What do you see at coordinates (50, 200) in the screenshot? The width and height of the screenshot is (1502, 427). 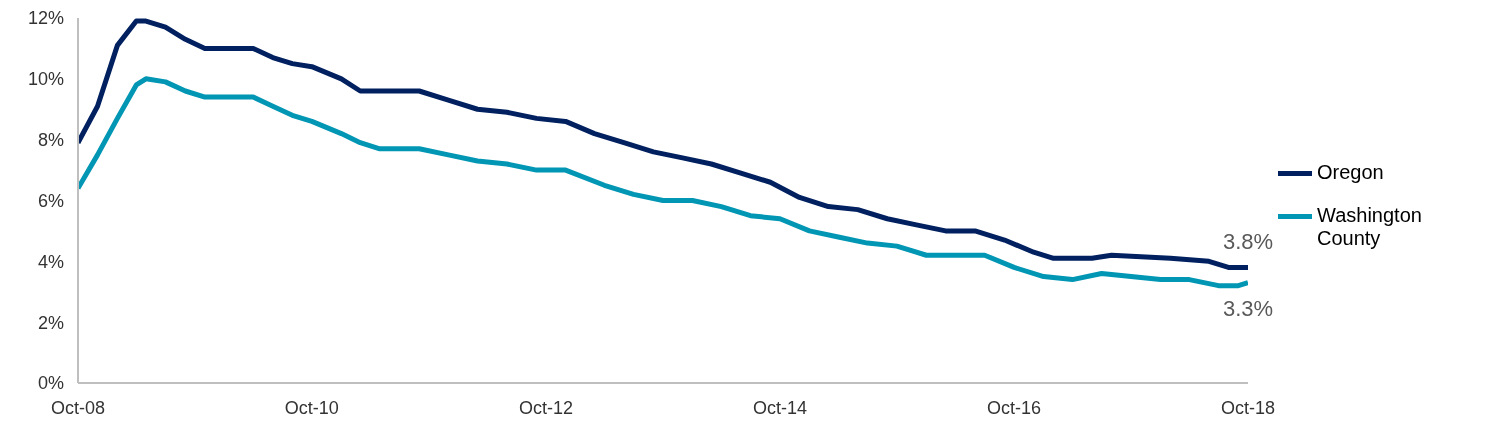 I see `y-tick-label: 6%` at bounding box center [50, 200].